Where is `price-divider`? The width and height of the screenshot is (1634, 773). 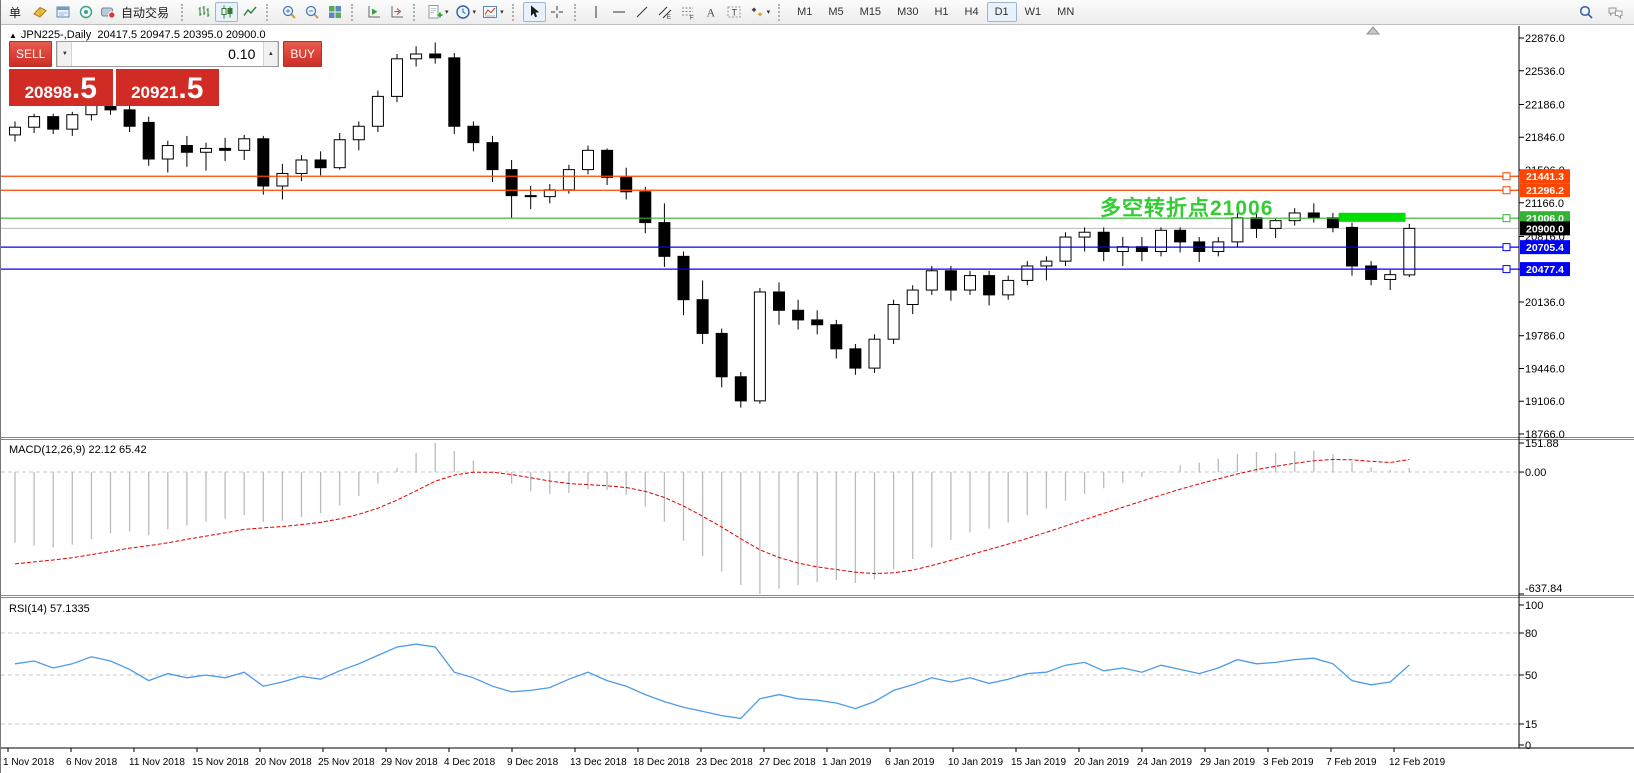 price-divider is located at coordinates (114, 87).